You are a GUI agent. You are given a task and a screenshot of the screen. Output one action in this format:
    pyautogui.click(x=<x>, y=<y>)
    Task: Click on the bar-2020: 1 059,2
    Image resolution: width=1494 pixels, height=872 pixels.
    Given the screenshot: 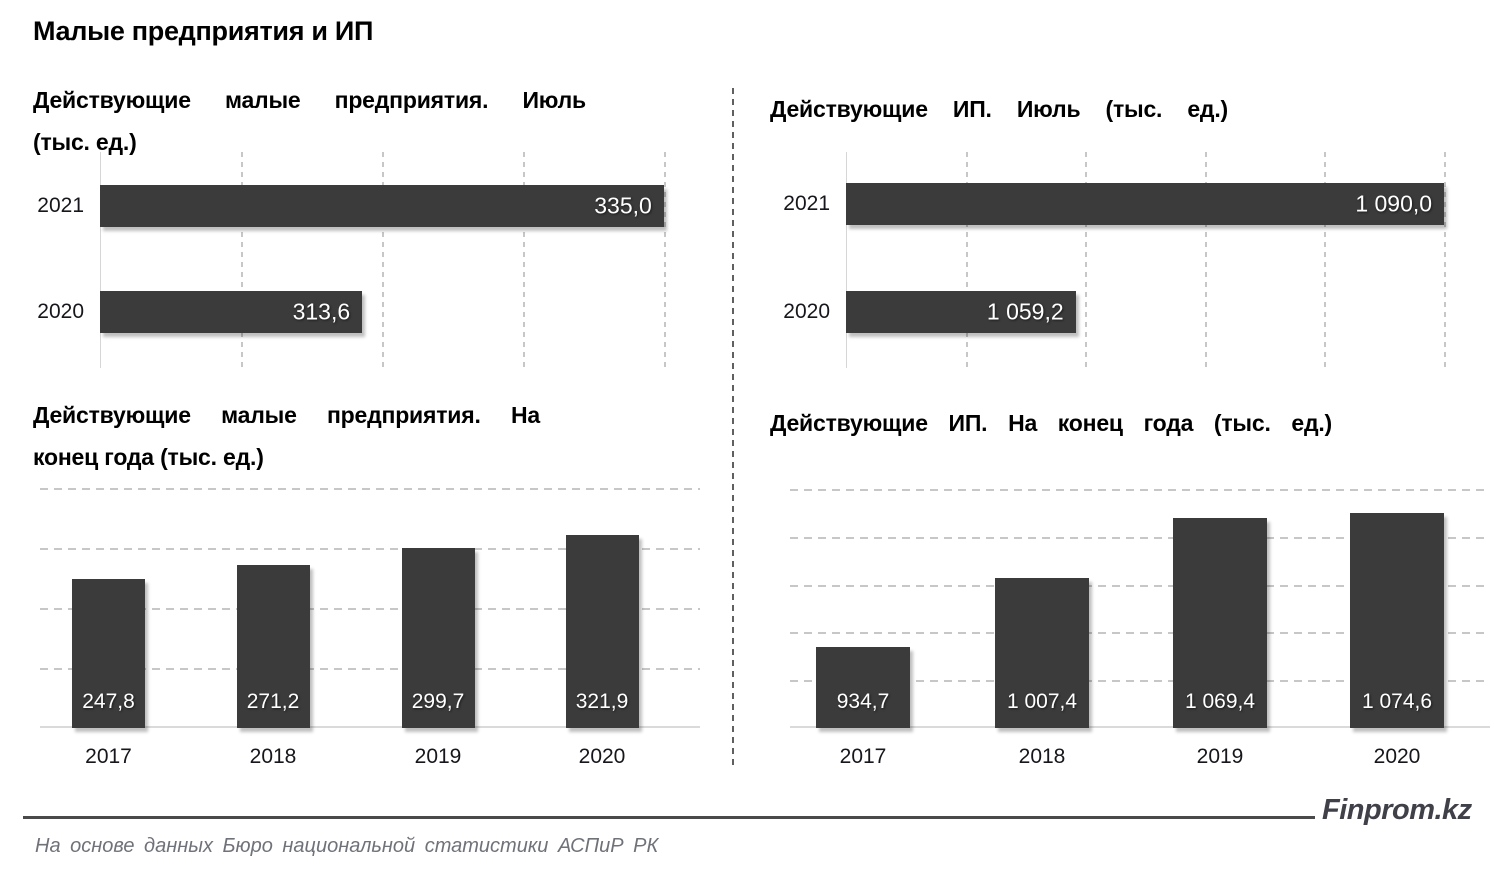 What is the action you would take?
    pyautogui.click(x=961, y=312)
    